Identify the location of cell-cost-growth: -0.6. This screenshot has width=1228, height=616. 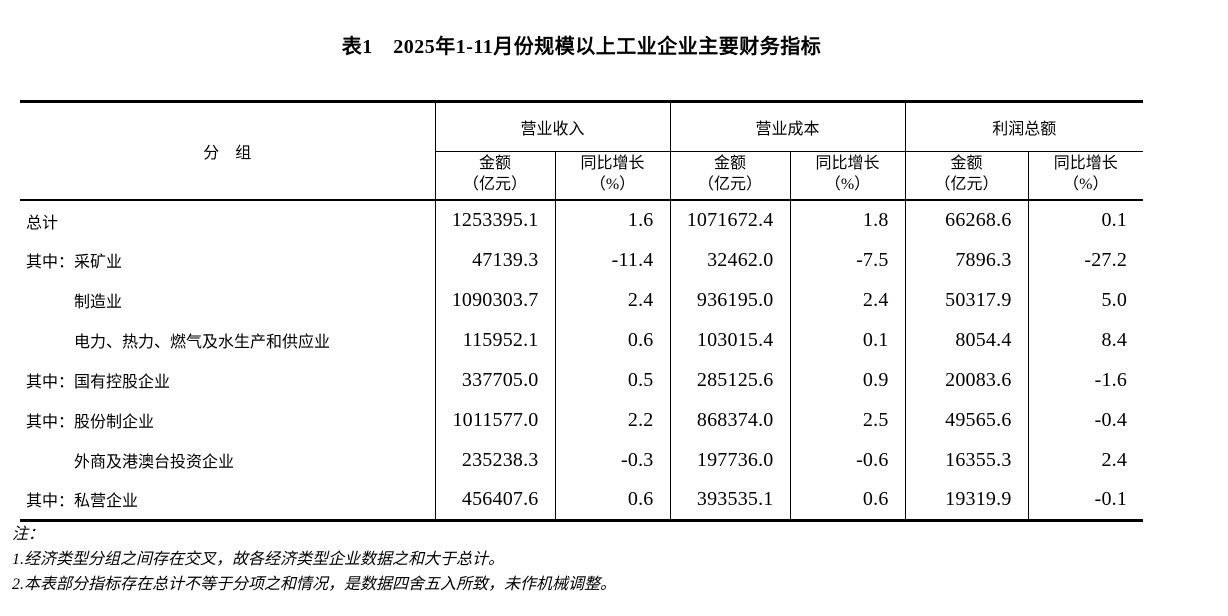
(847, 460).